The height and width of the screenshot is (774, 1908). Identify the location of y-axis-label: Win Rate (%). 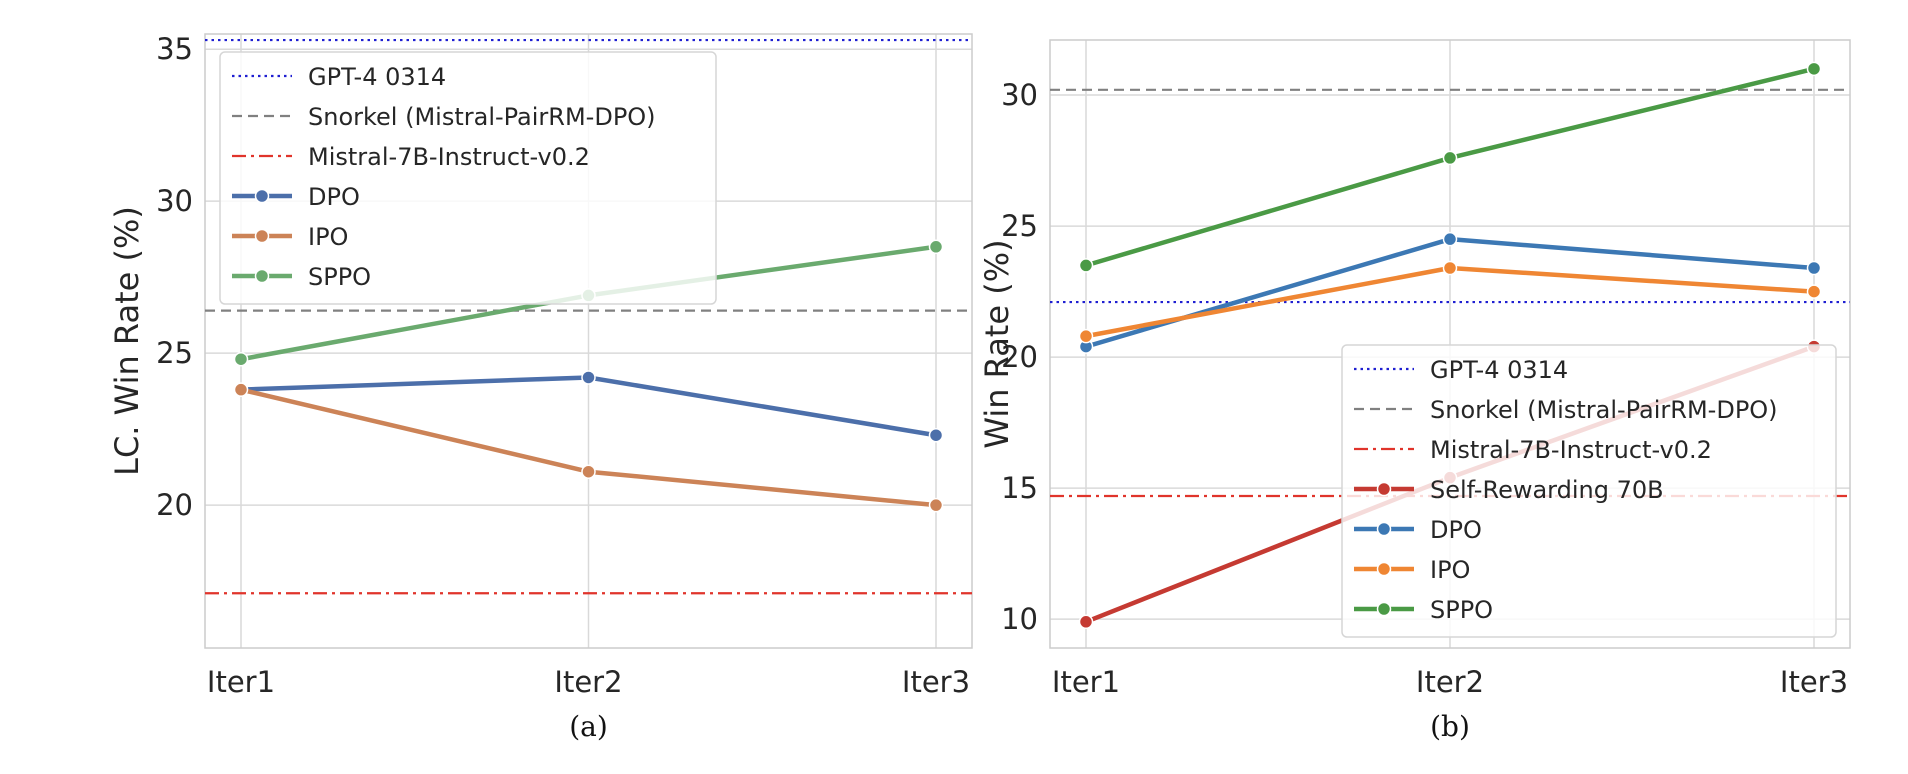
(997, 343).